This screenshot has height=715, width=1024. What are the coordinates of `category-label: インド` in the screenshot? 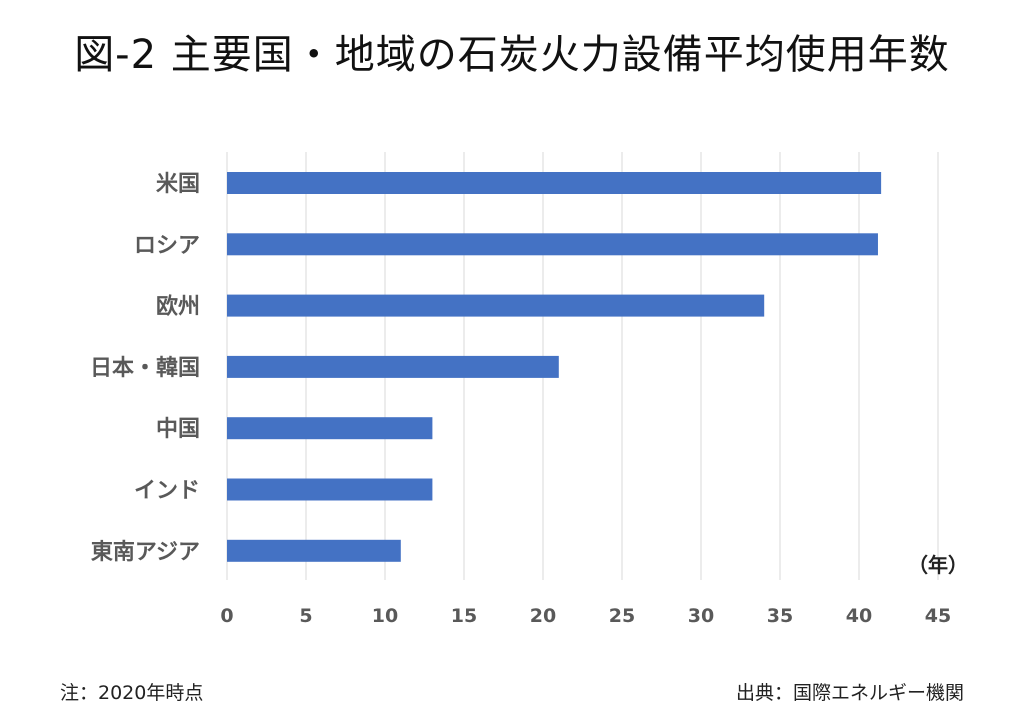 It's located at (167, 491).